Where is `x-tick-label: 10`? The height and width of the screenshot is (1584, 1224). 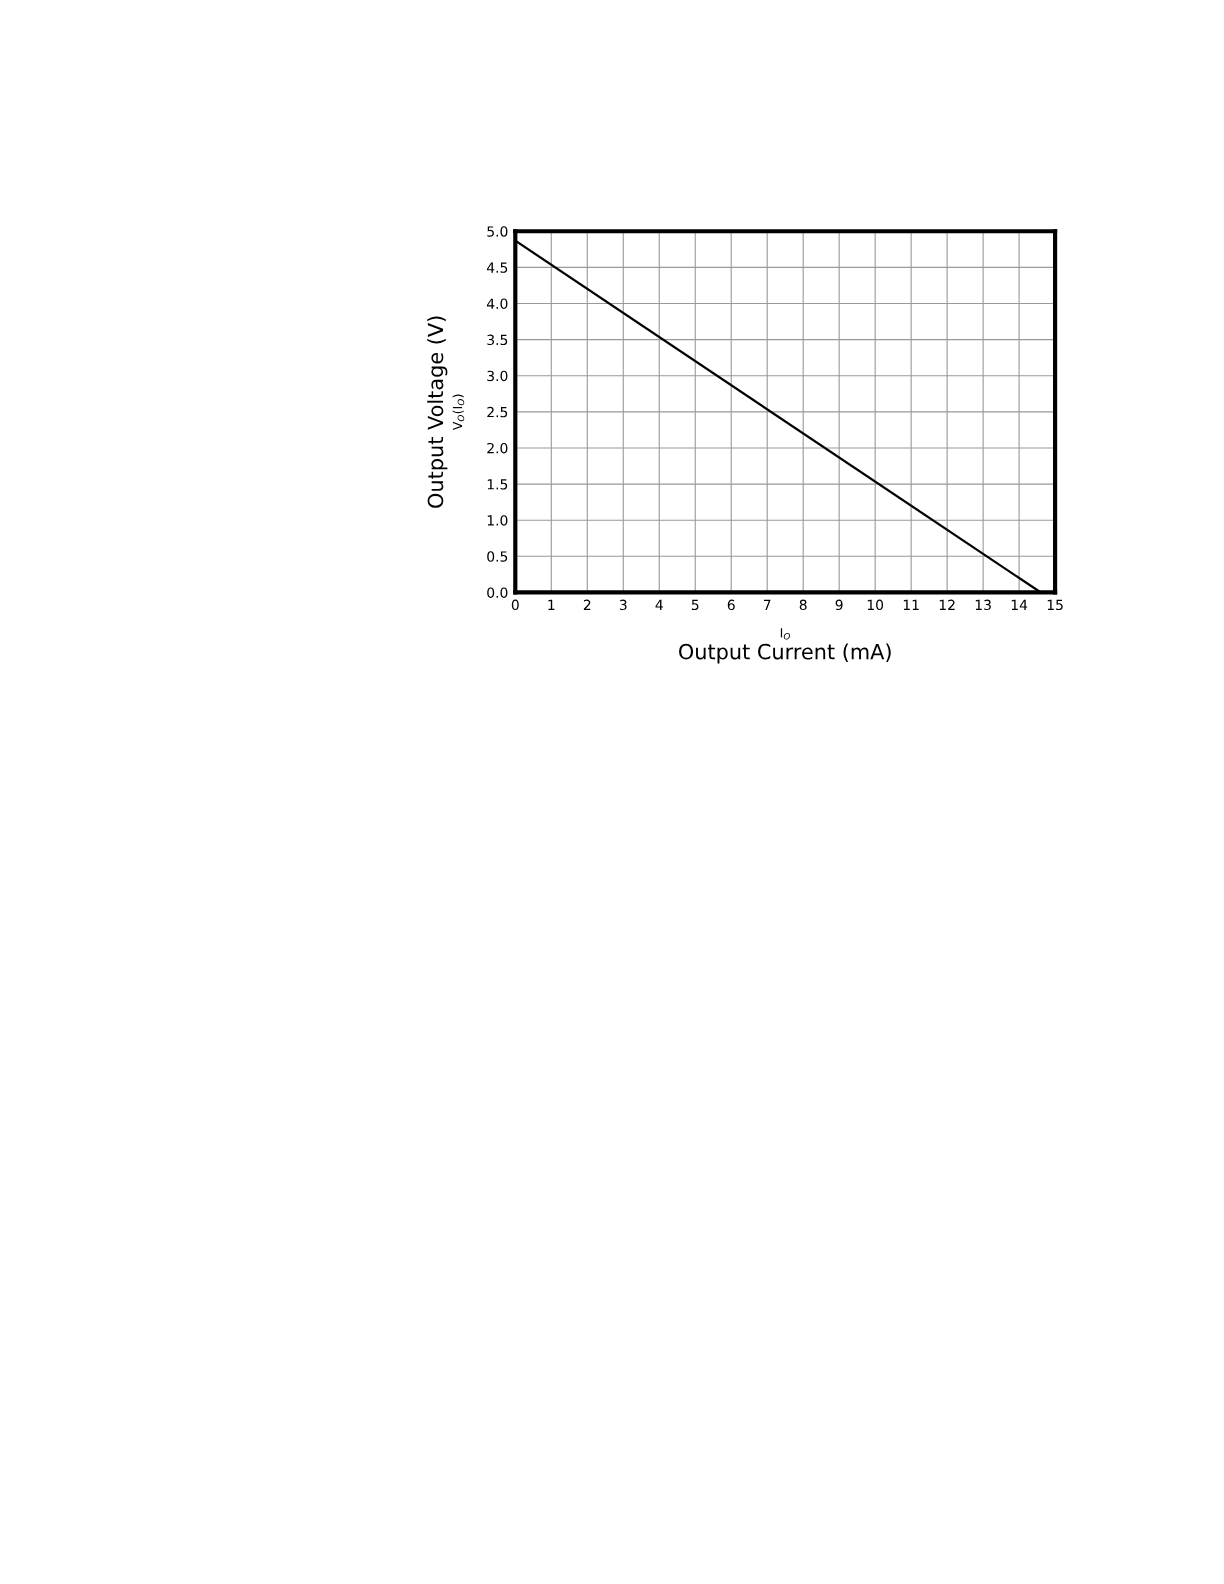 x-tick-label: 10 is located at coordinates (875, 605).